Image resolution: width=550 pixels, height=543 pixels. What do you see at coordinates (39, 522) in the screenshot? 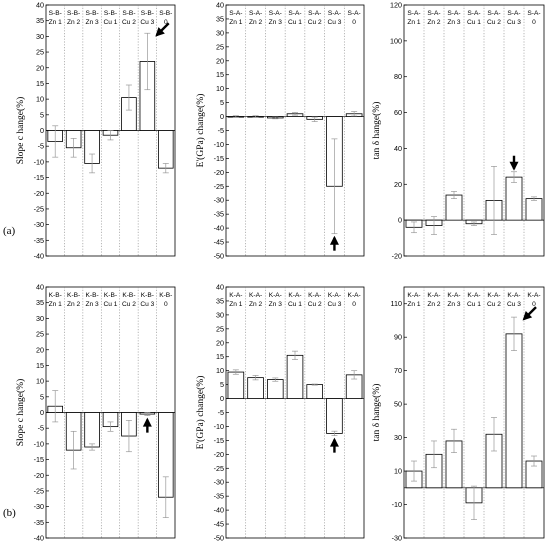
I see `chart-4-ytick-label: -35` at bounding box center [39, 522].